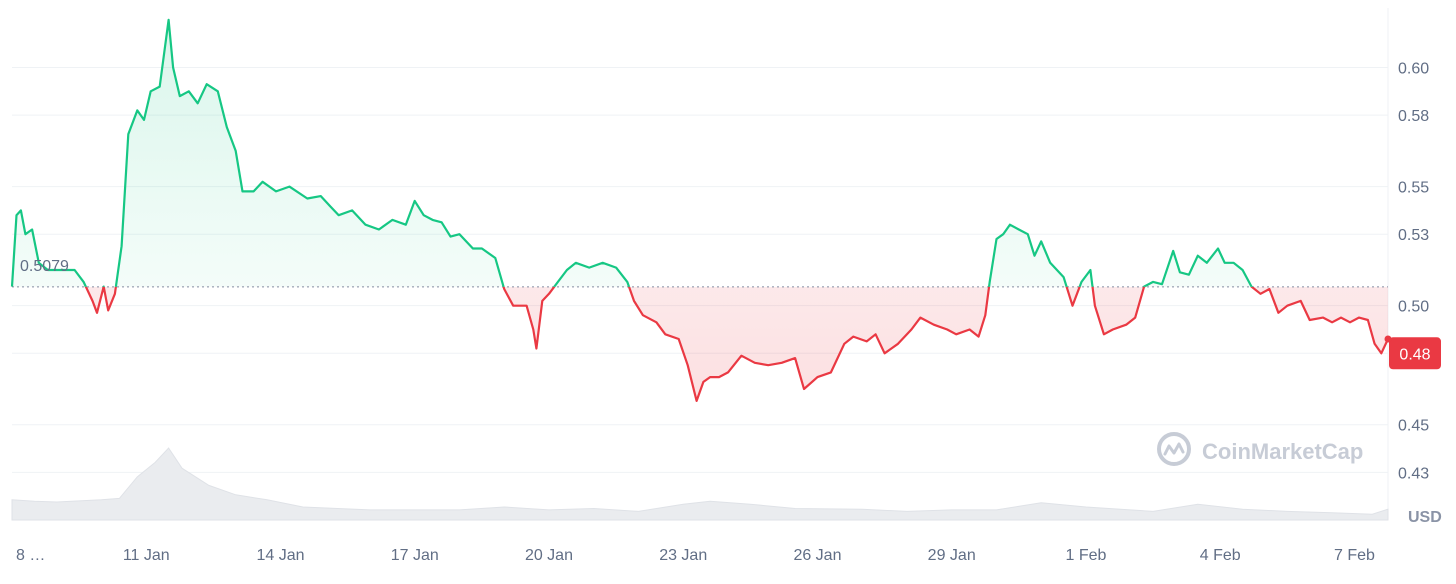 Image resolution: width=1456 pixels, height=584 pixels. Describe the element at coordinates (1413, 188) in the screenshot. I see `y-tick-label: 0.55` at that location.